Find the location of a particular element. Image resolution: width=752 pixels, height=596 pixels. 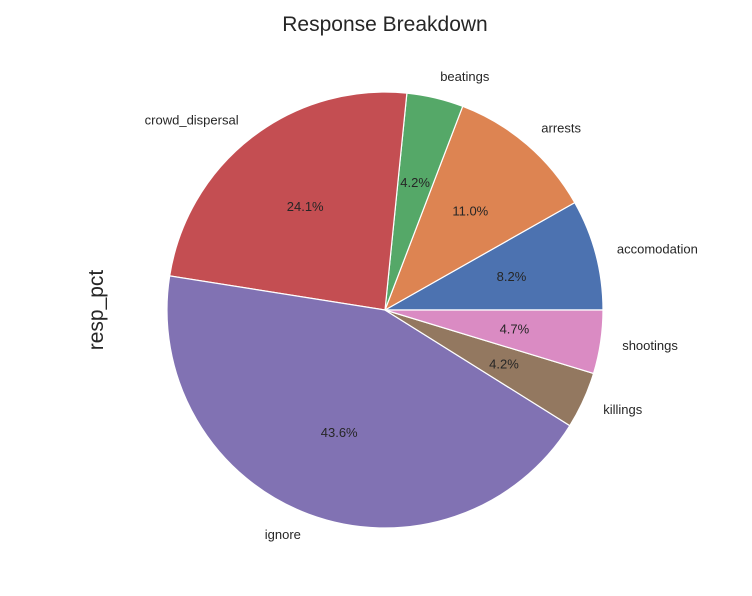

pie-label-shootings: shootings is located at coordinates (650, 345).